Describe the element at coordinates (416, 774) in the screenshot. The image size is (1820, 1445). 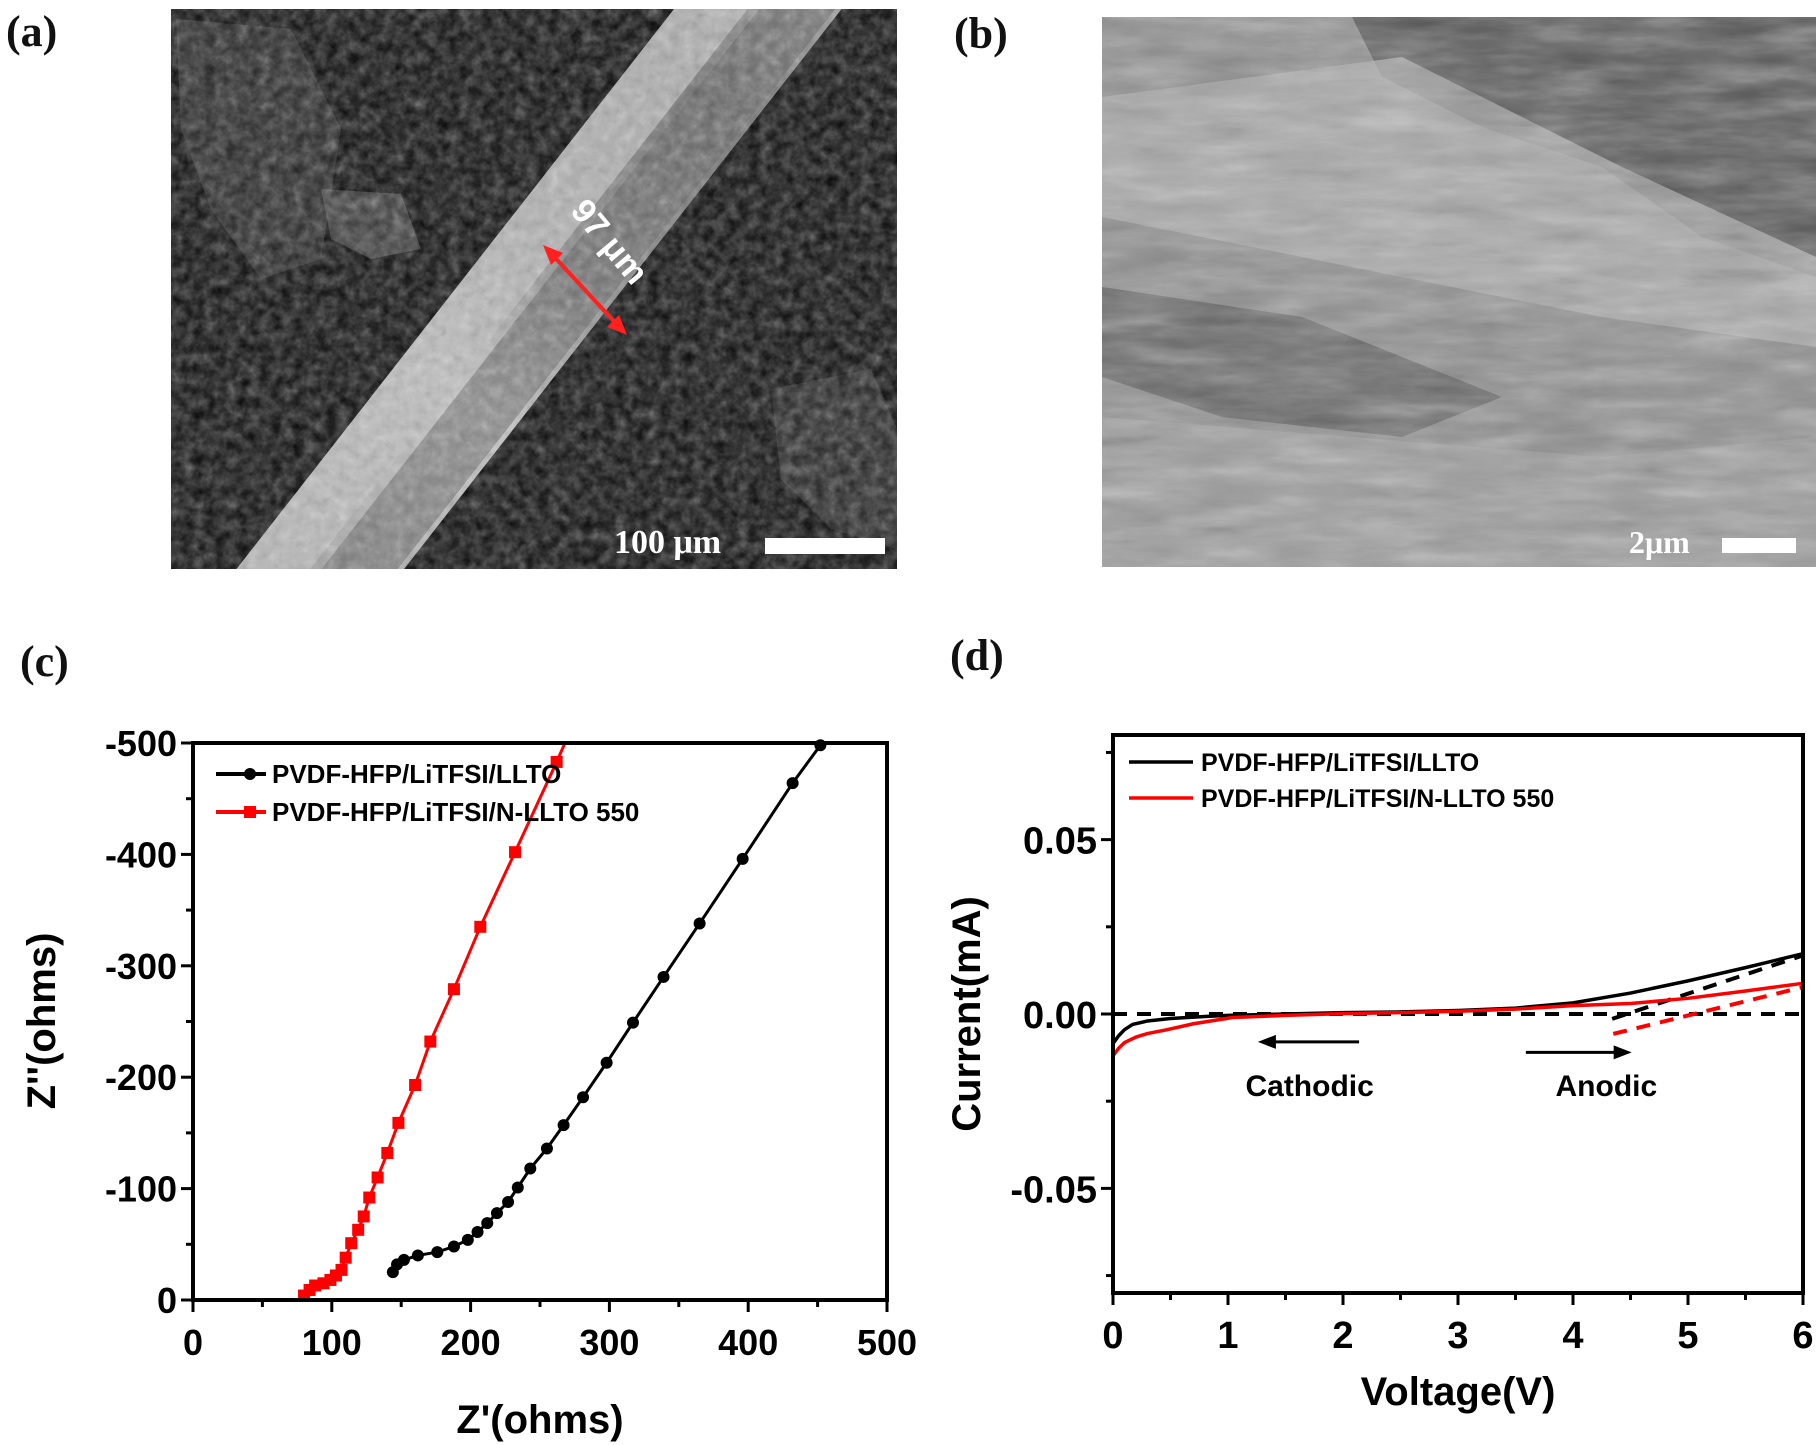
I see `legend-entry-c: PVDF-HFP/LiTFSI/LLTO` at that location.